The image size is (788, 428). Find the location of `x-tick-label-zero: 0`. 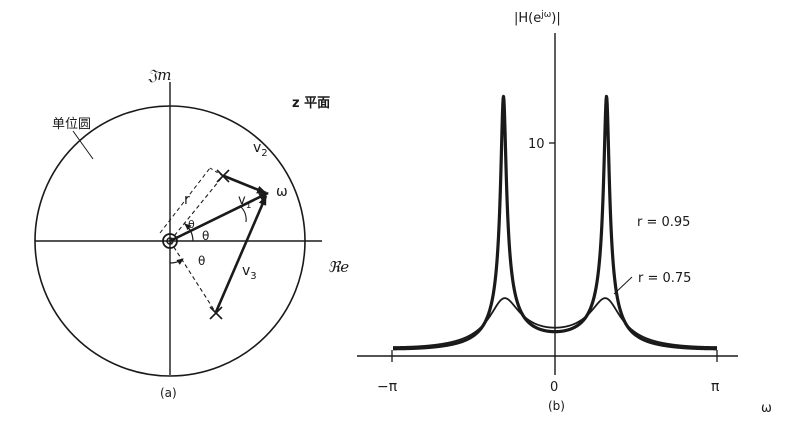

x-tick-label-zero: 0 is located at coordinates (554, 387).